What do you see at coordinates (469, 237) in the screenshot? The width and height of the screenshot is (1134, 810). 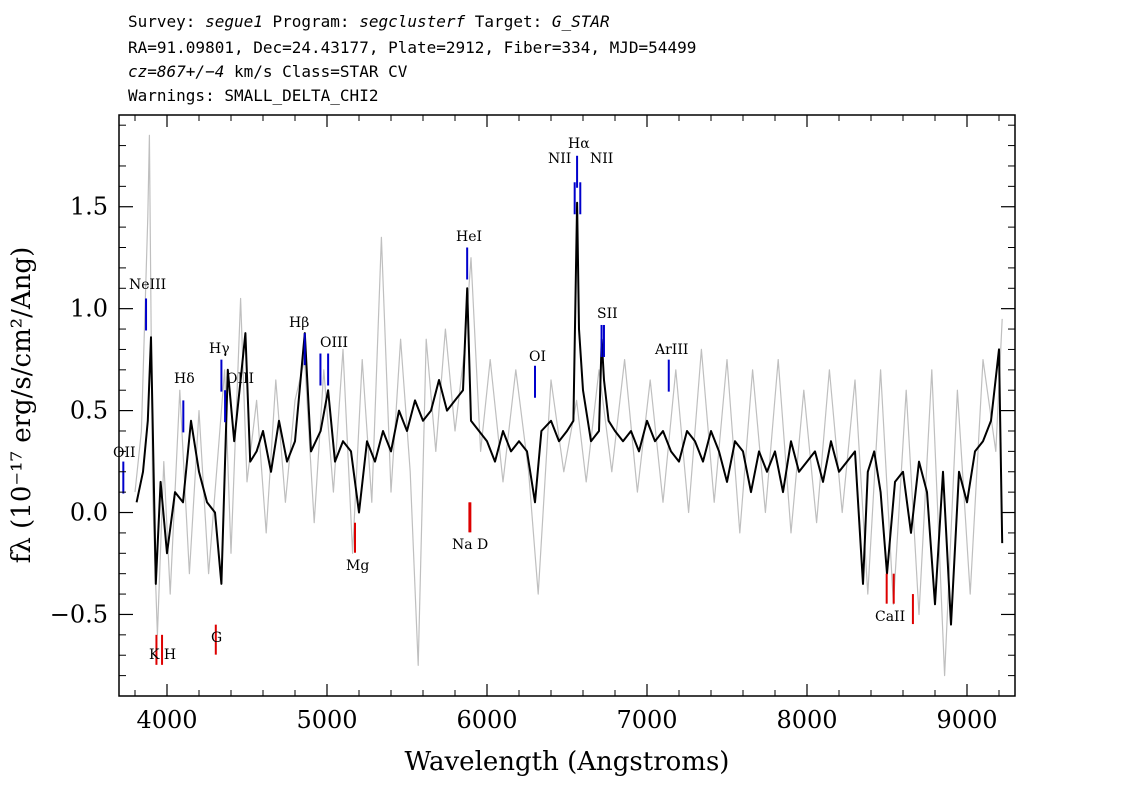 I see `label-hei: HeI` at bounding box center [469, 237].